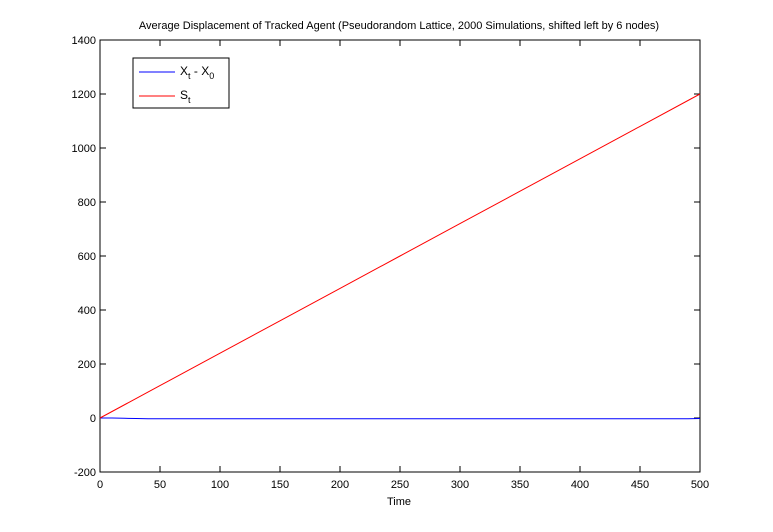 This screenshot has height=532, width=773. I want to click on y-tick-label: -200, so click(85, 473).